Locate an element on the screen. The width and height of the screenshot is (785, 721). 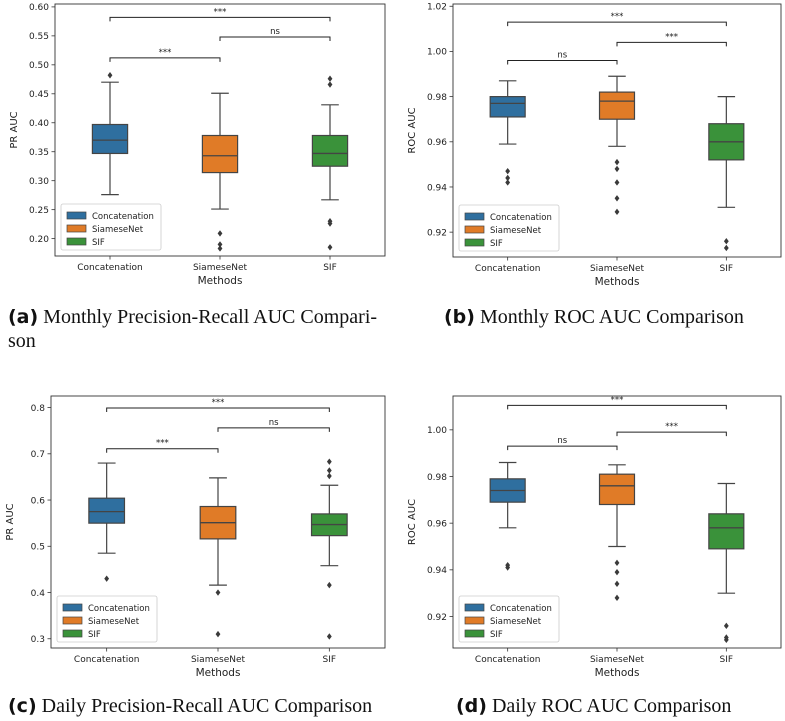
y-tick-label: 0.40 is located at coordinates (39, 124).